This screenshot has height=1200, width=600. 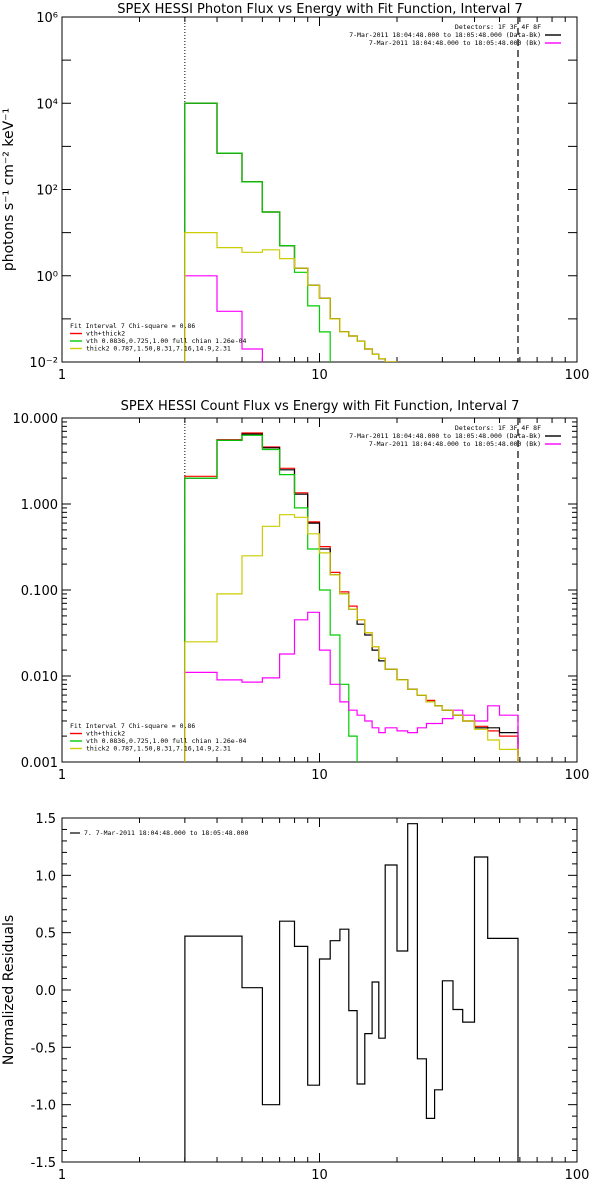 What do you see at coordinates (43, 1163) in the screenshot?
I see `y-tick-label: -1.5` at bounding box center [43, 1163].